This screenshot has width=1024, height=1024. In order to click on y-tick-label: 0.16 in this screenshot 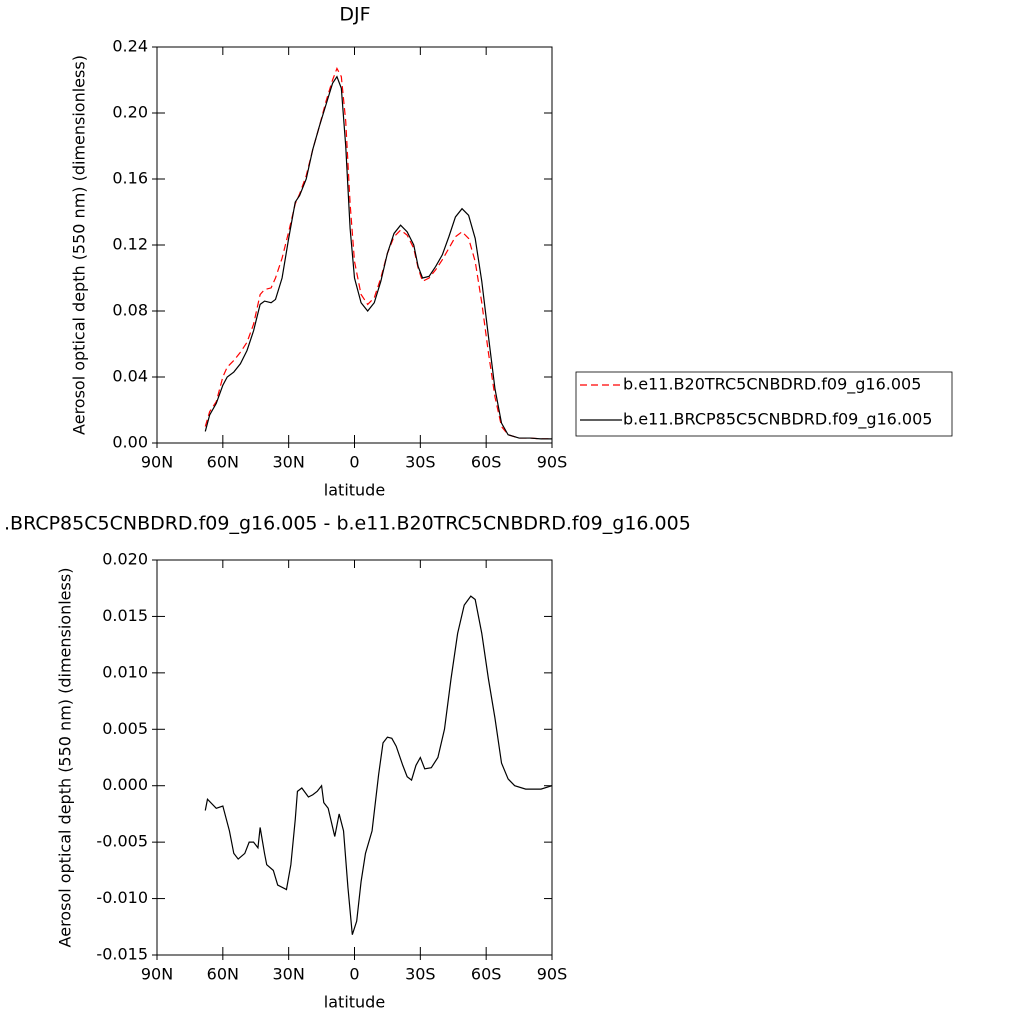, I will do `click(130, 178)`.